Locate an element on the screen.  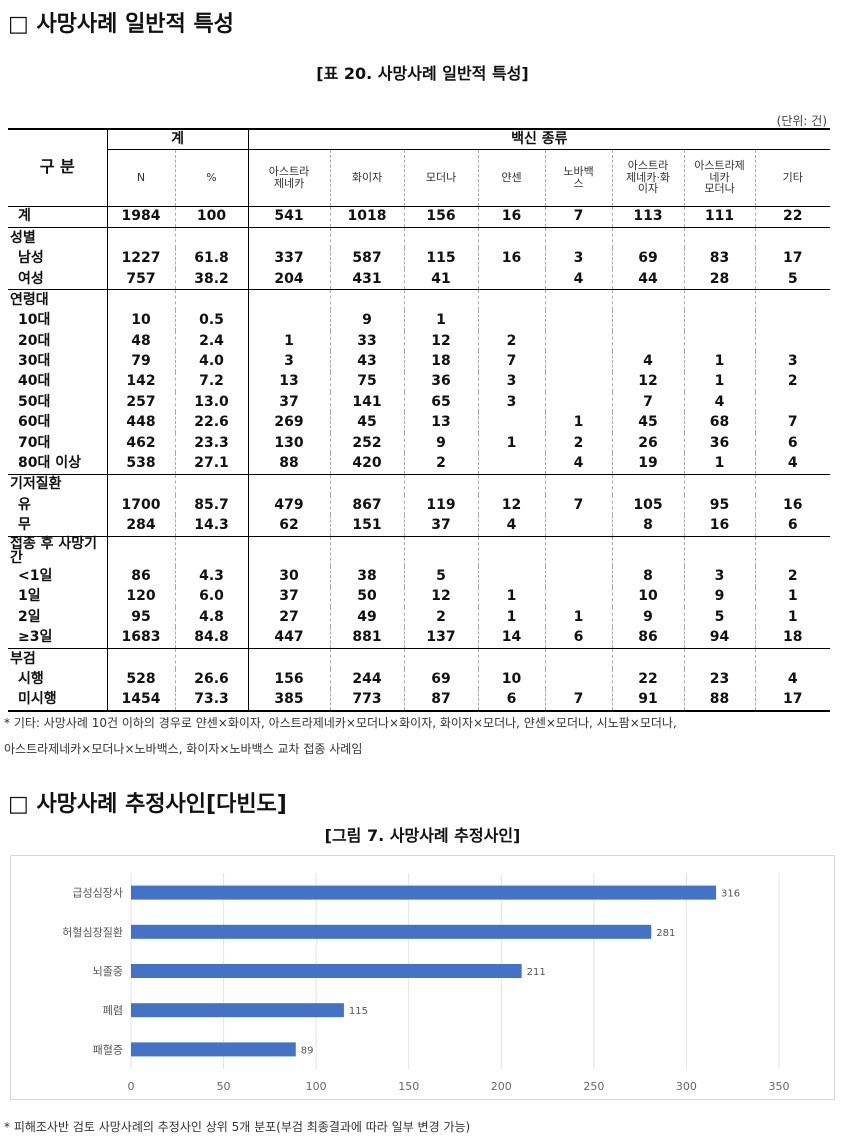
table-row: 50대 257 13.0 37 141 65 3 7 4 is located at coordinates (419, 402).